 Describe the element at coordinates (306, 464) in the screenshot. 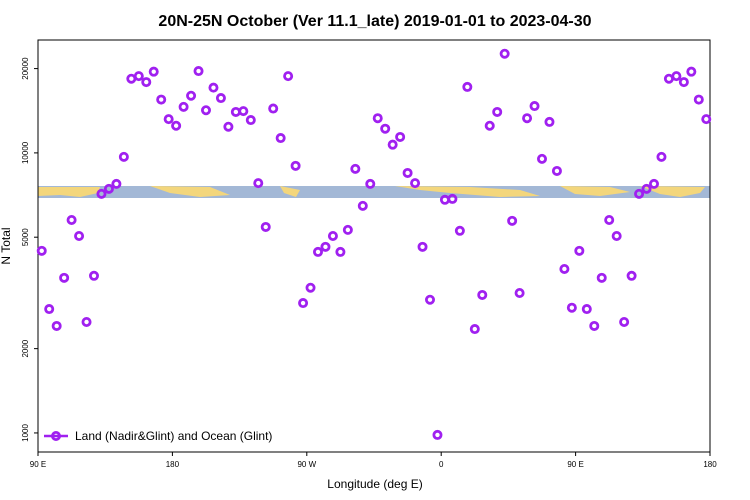

I see `x-tick-label: 90 W` at that location.